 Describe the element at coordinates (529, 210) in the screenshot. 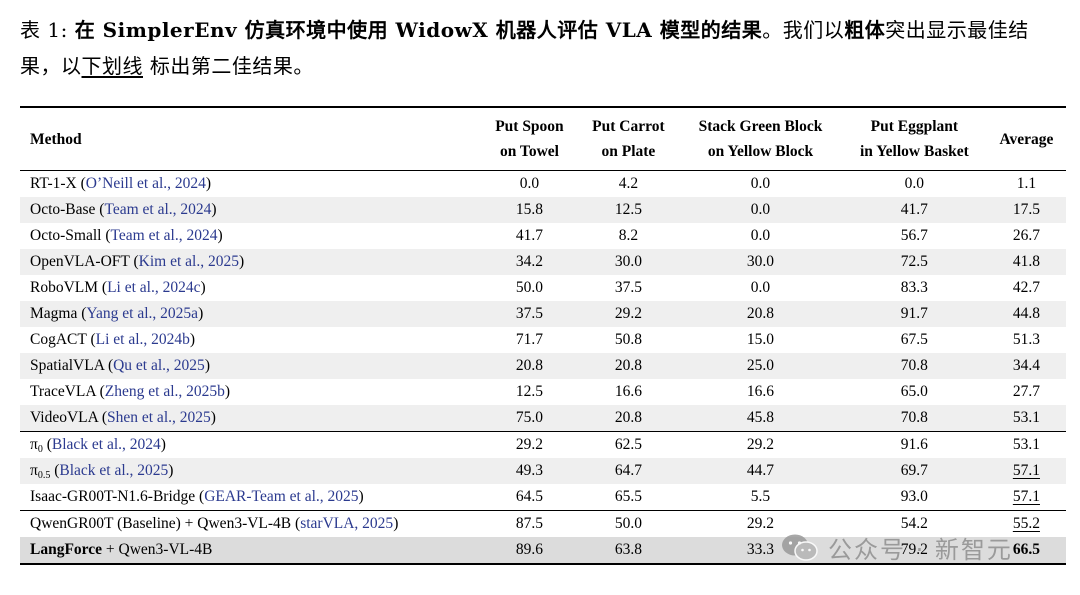

I see `value-cell: 15.8` at that location.